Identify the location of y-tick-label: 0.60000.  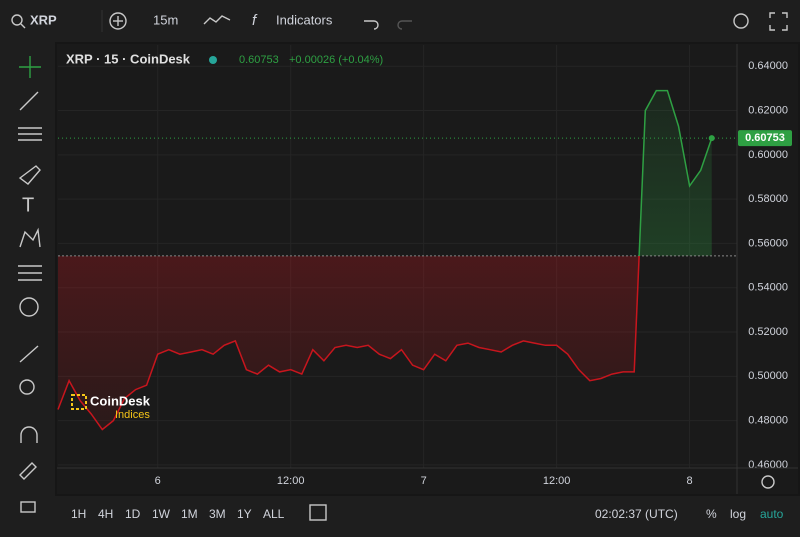
(768, 155).